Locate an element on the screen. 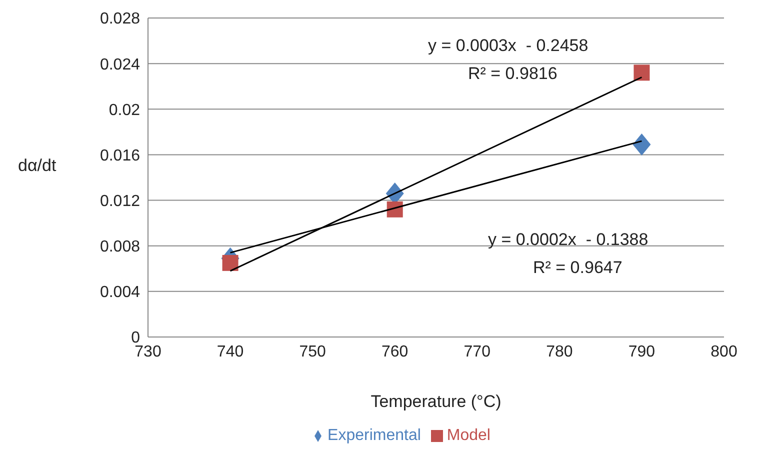  legend-label: Model is located at coordinates (468, 435).